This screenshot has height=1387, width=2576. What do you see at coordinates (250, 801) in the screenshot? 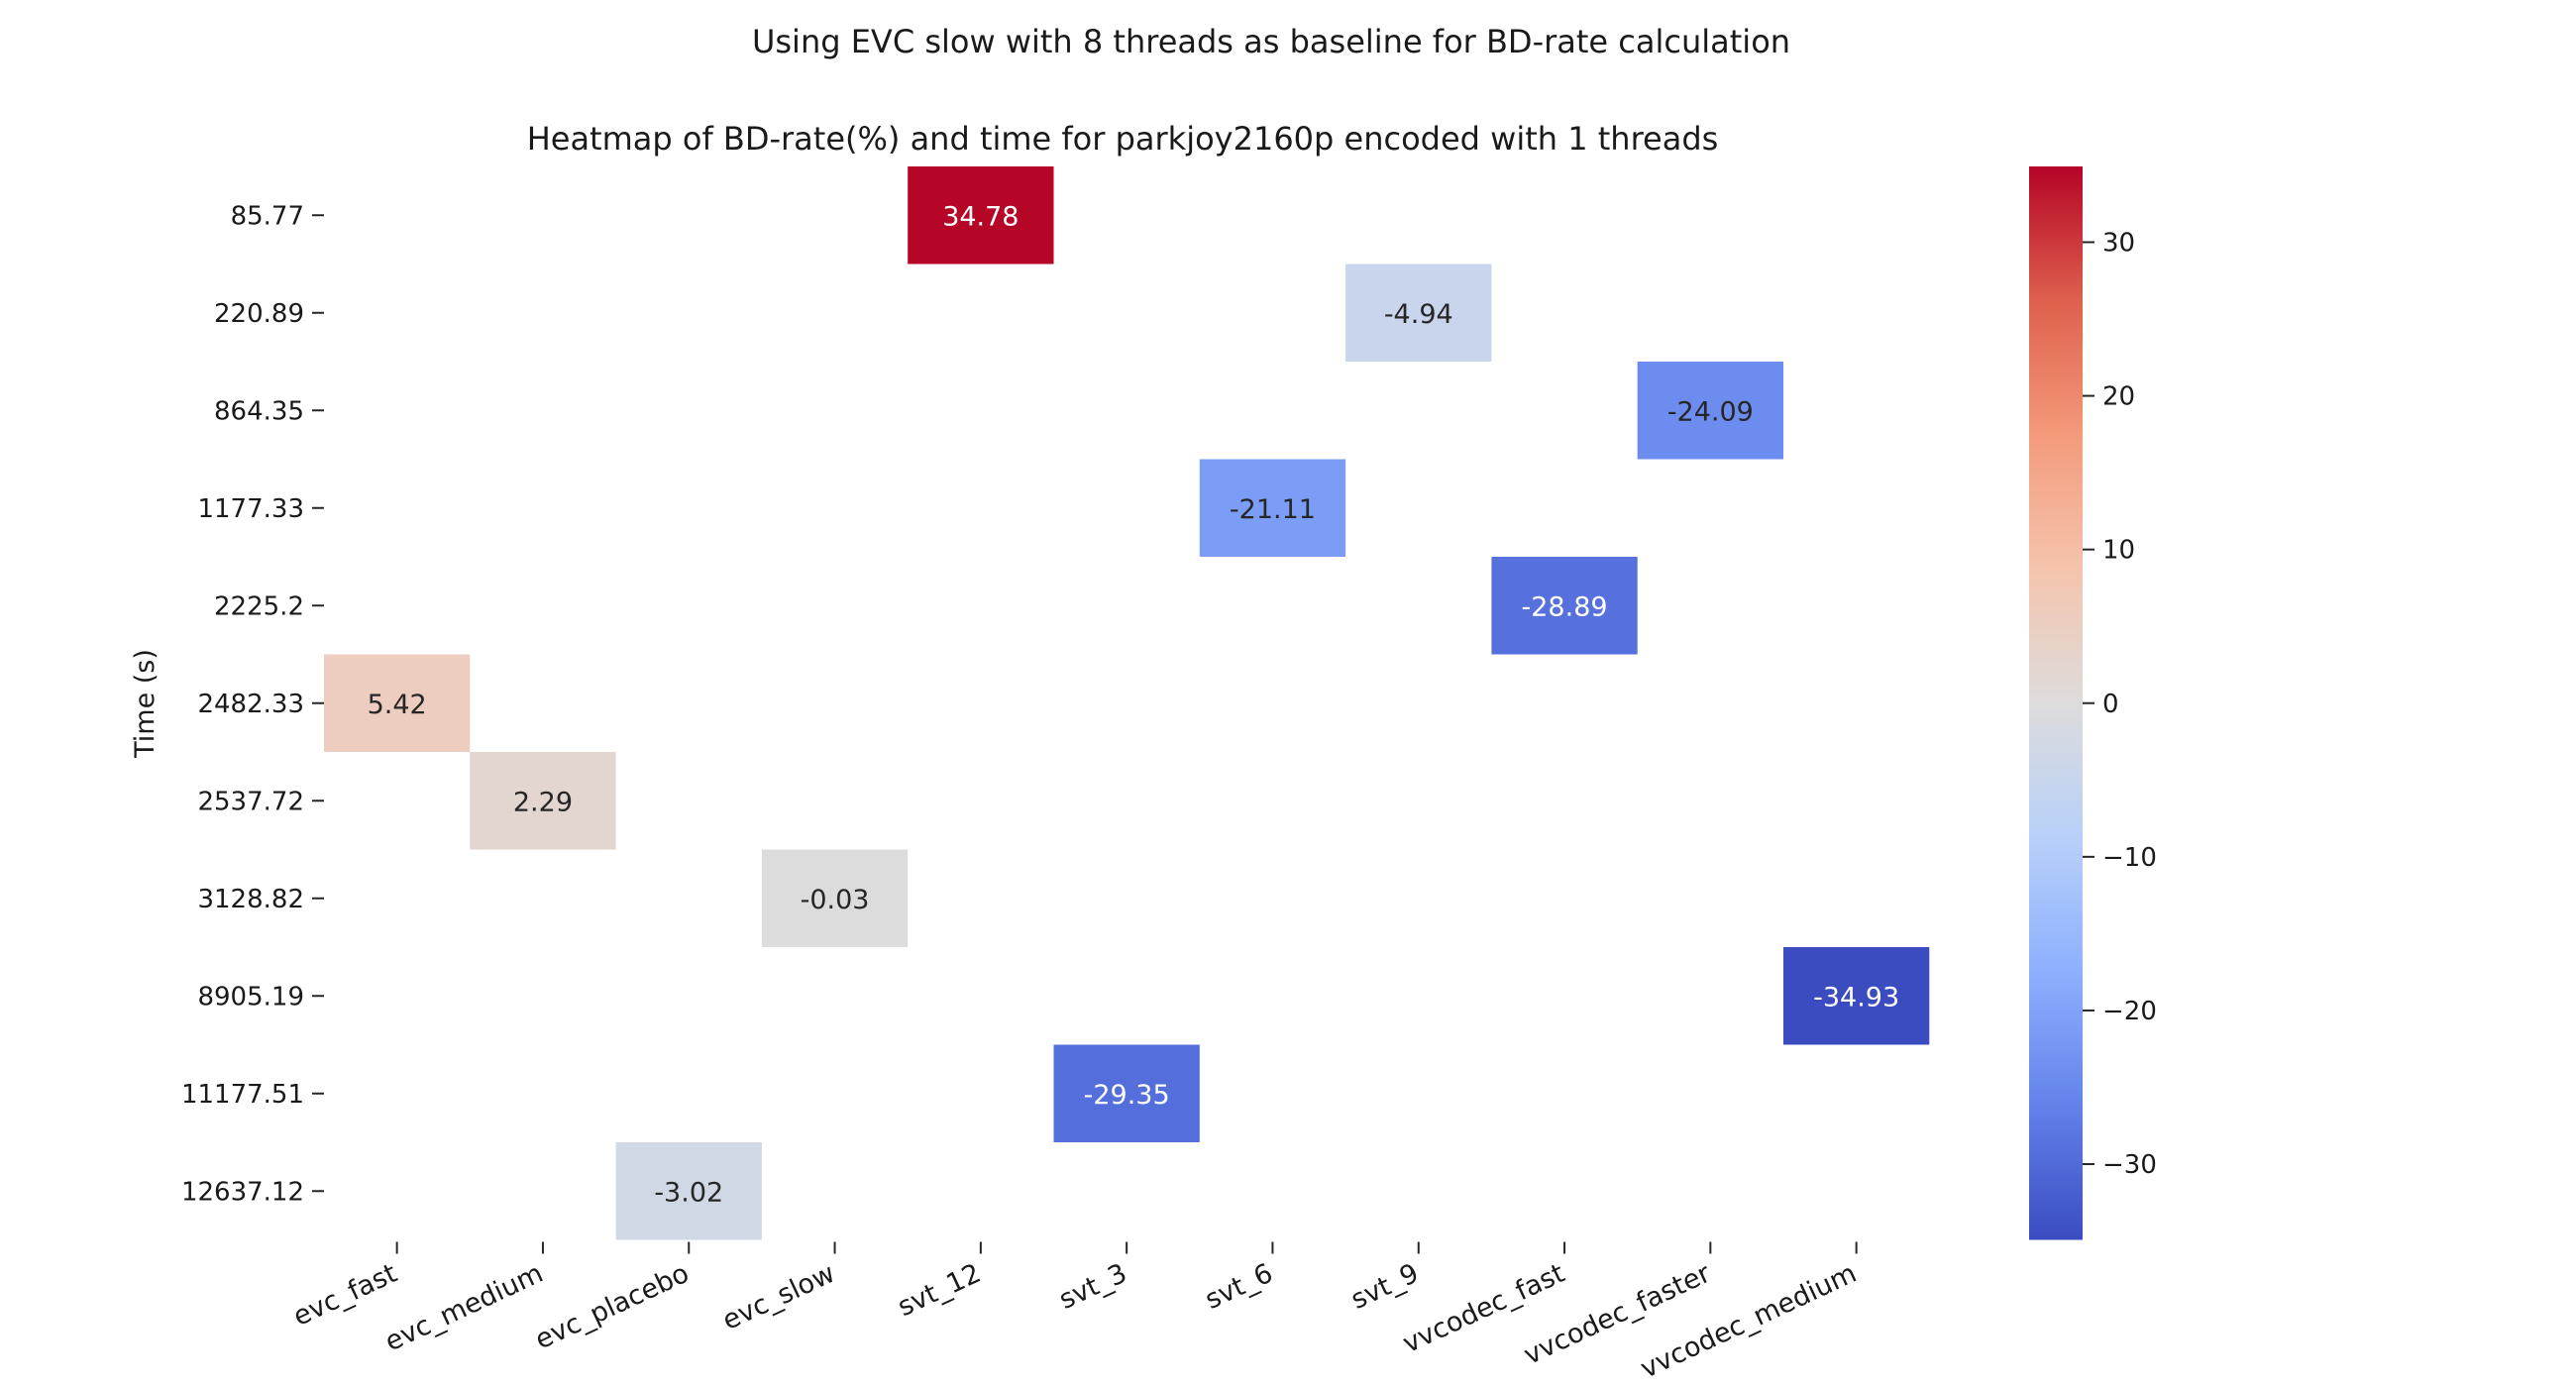
I see `y-tick-label: 2537.72` at bounding box center [250, 801].